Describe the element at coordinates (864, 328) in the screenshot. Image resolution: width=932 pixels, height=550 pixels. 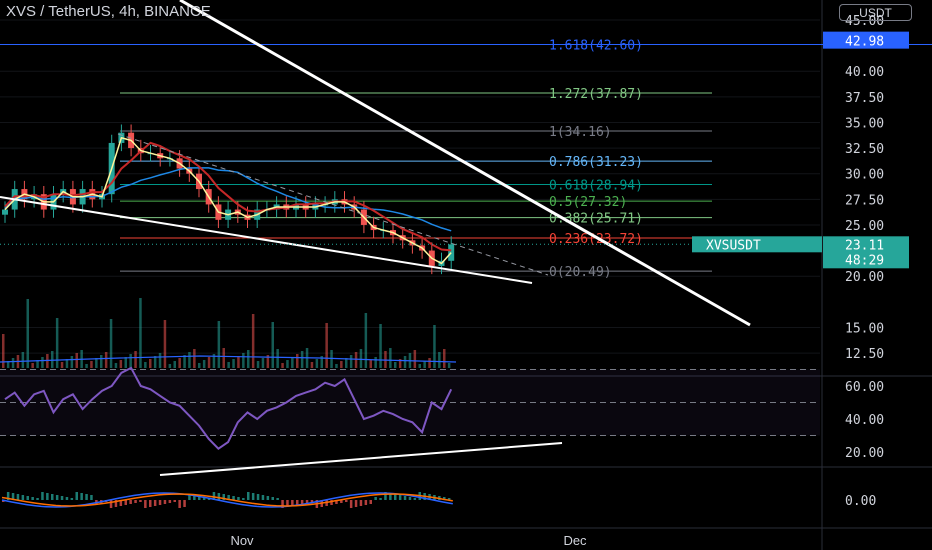
I see `price-tick-label: 15.00` at that location.